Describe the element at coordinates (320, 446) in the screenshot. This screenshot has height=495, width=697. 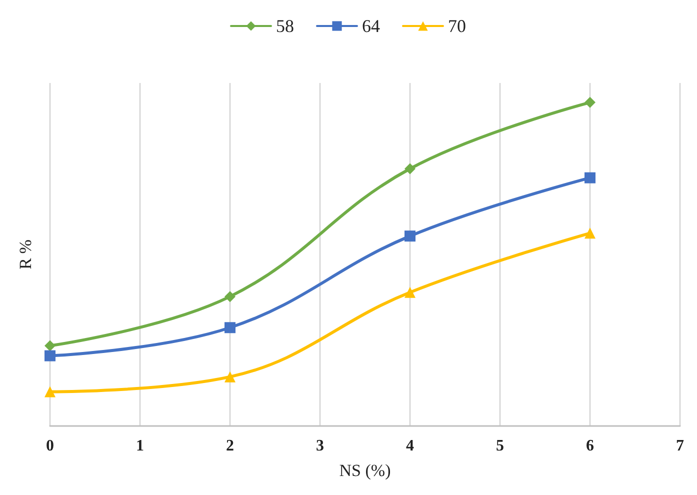
I see `x-tick-label: 3` at that location.